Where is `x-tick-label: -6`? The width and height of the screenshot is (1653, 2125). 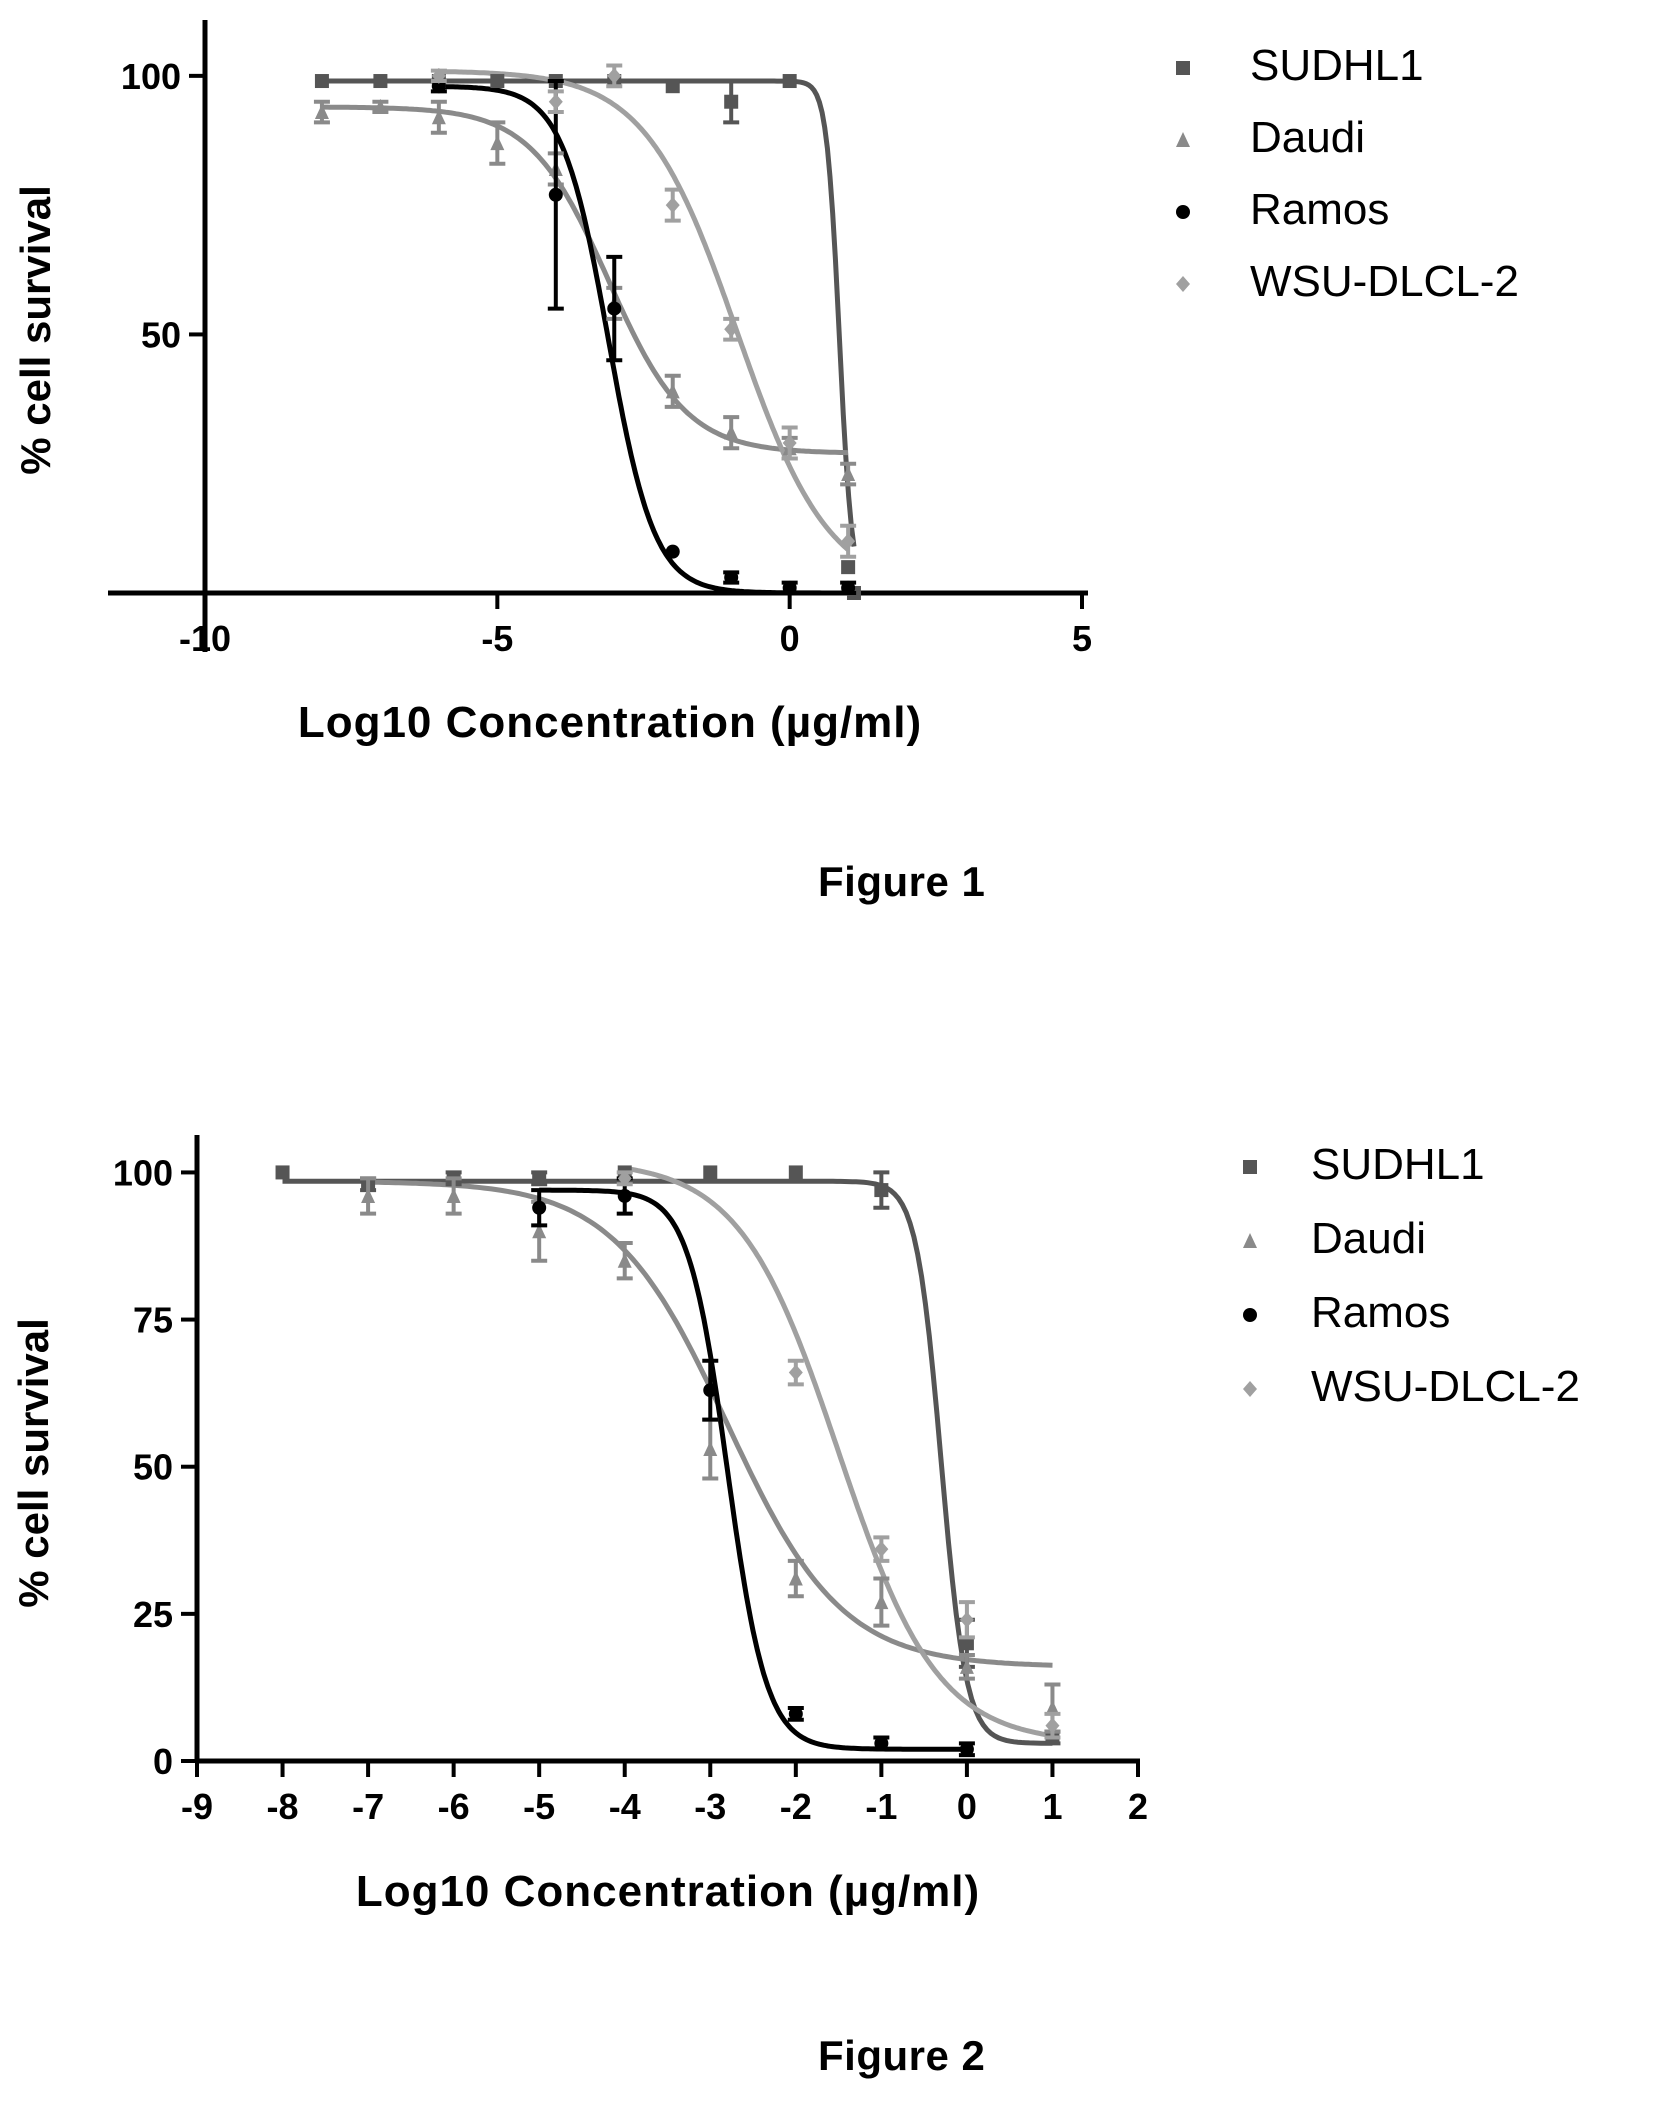
x-tick-label: -6 is located at coordinates (454, 1806).